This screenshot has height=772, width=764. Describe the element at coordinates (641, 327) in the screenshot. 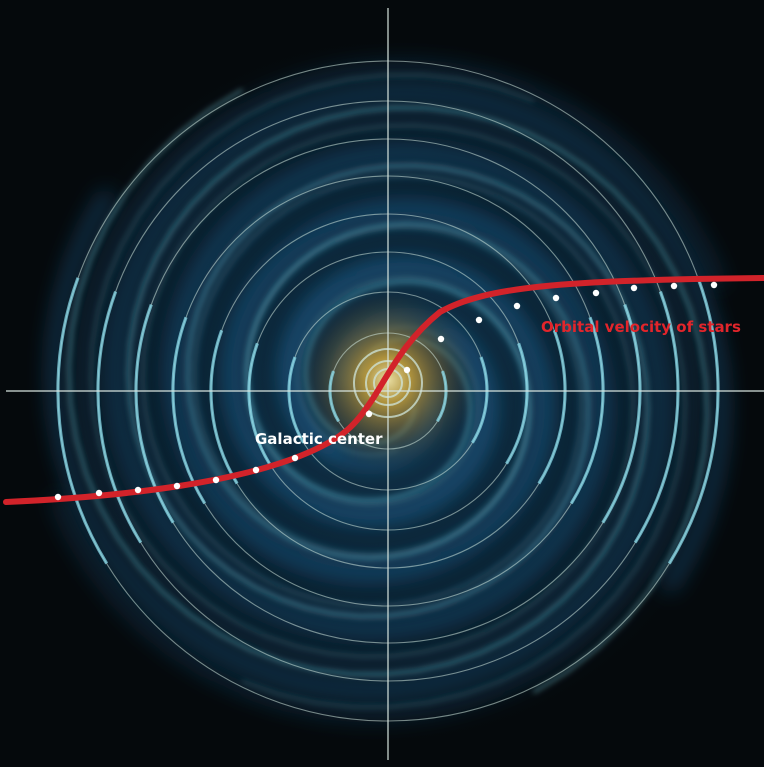

I see `orbital-velocity-label: Orbital velocity of stars` at that location.